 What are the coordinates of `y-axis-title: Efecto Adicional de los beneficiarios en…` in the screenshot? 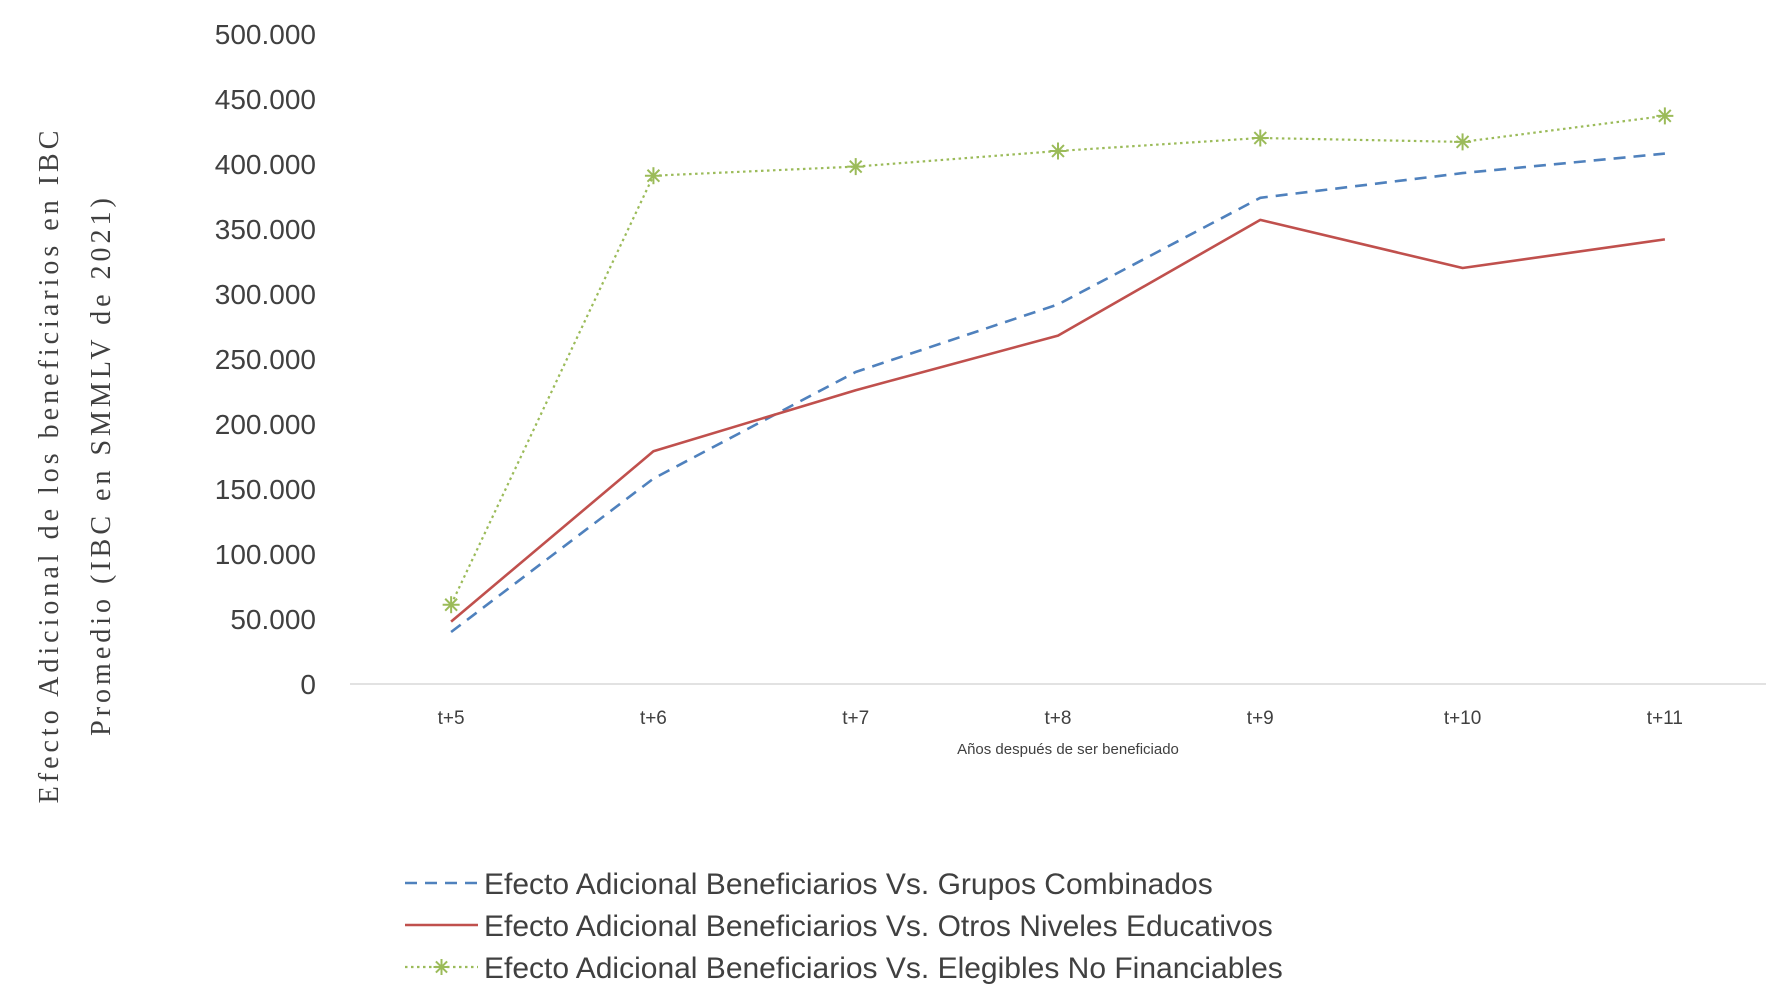 It's located at (75, 465).